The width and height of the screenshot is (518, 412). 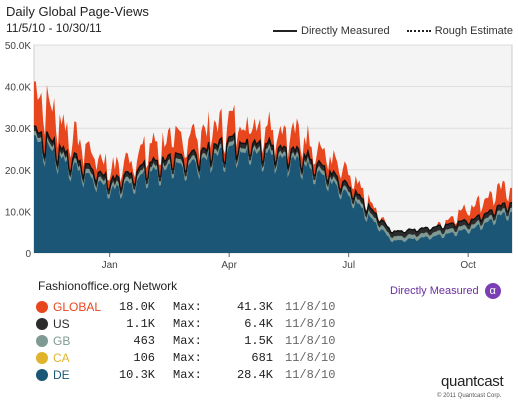 I want to click on region-max-value: 6.4K, so click(x=258, y=323).